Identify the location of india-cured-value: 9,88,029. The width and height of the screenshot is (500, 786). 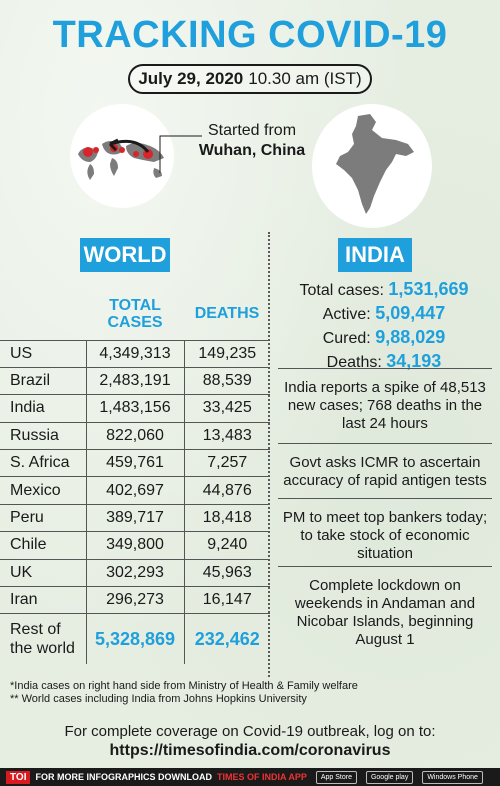
(410, 337).